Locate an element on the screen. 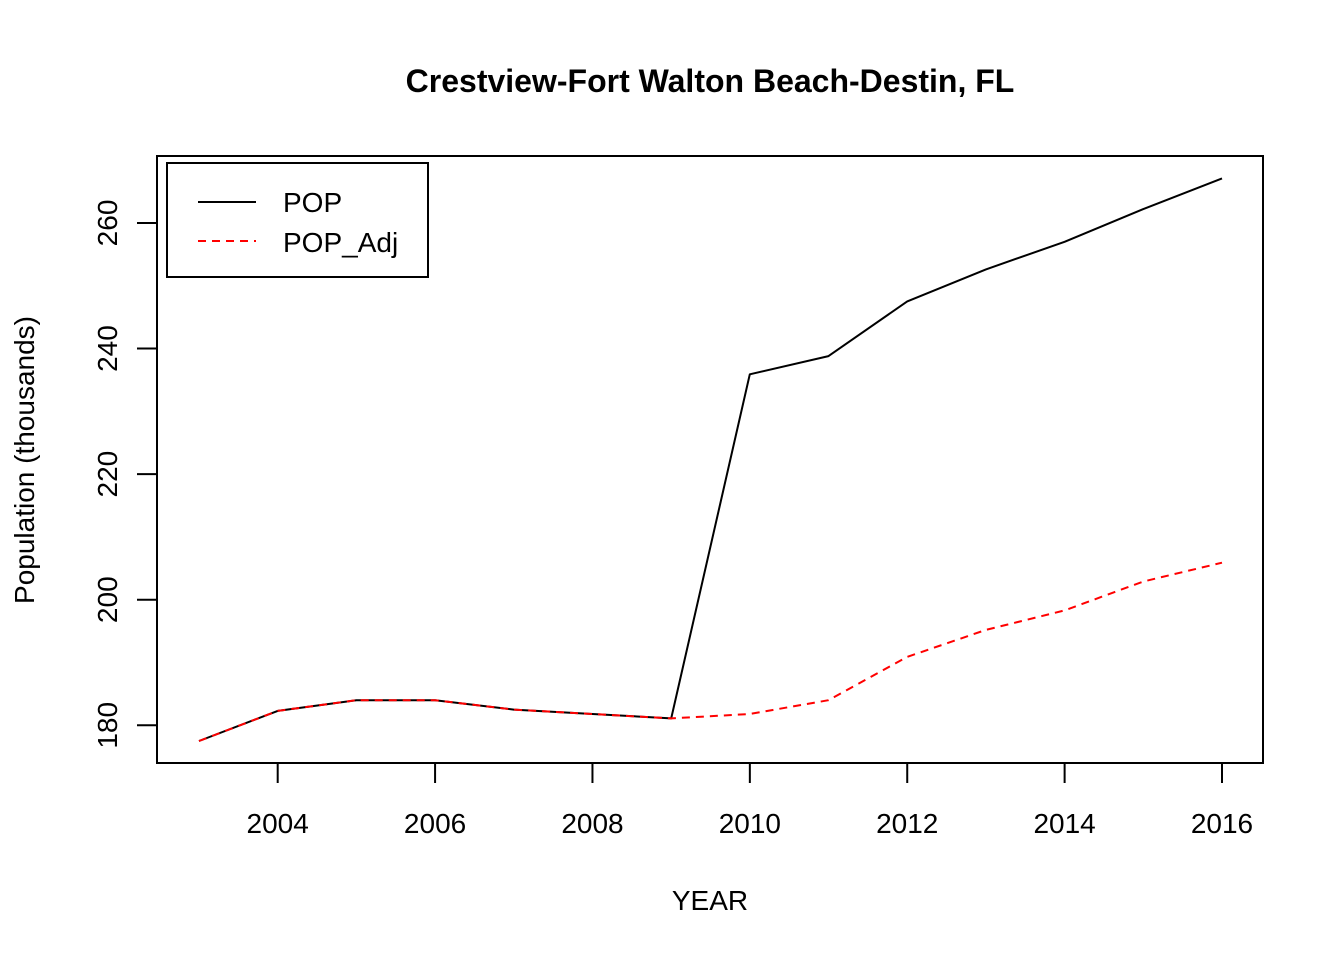  legend-label-pop-adj: POP_Adj is located at coordinates (340, 242).